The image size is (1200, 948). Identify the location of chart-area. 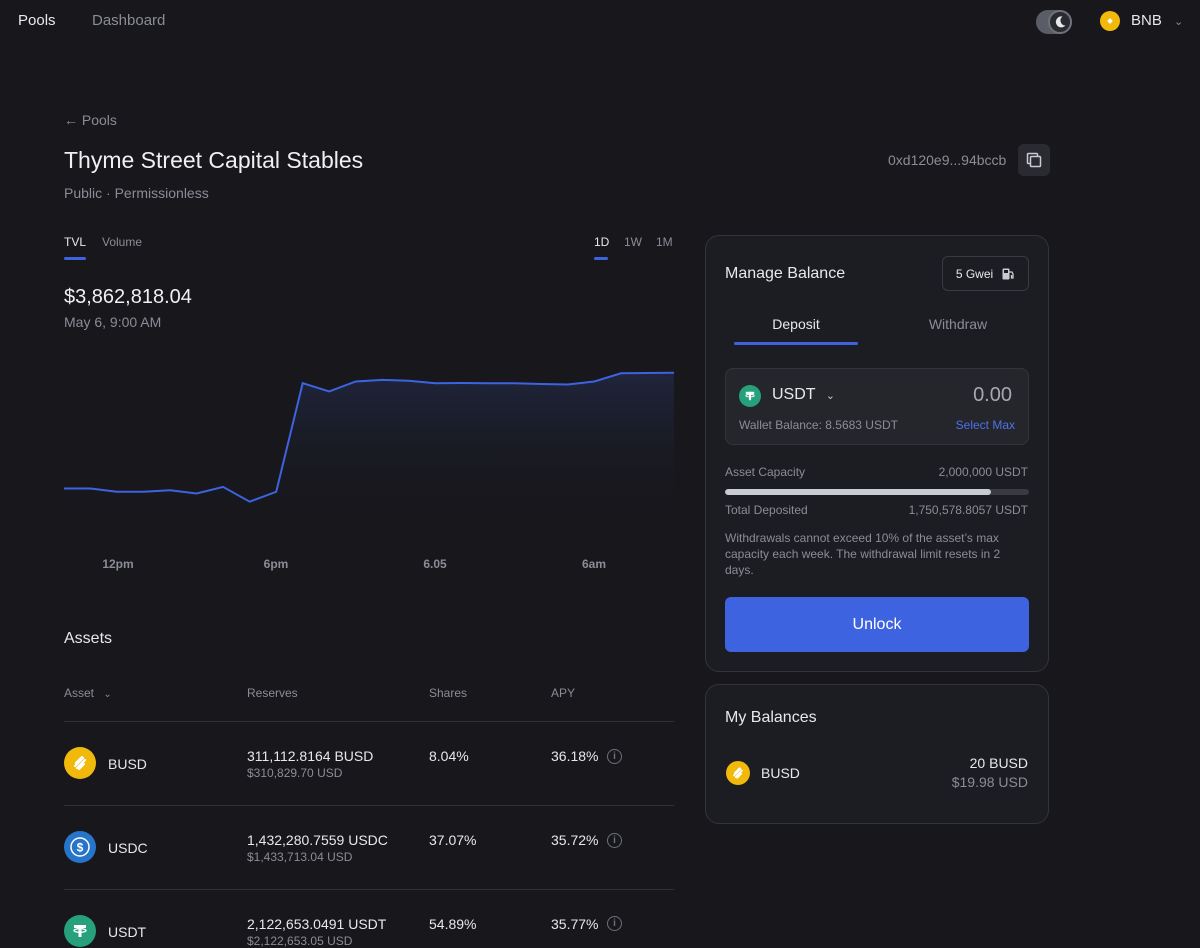
(369, 448).